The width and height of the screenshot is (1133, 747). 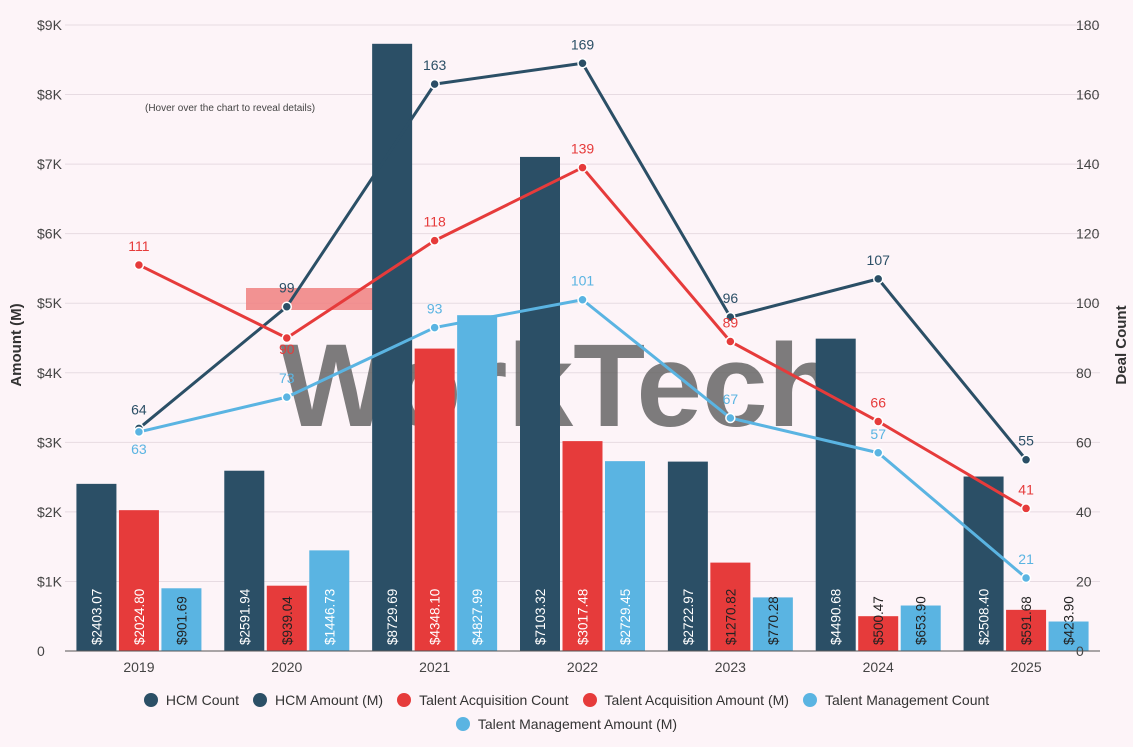 I want to click on point-data-label: 96, so click(x=731, y=298).